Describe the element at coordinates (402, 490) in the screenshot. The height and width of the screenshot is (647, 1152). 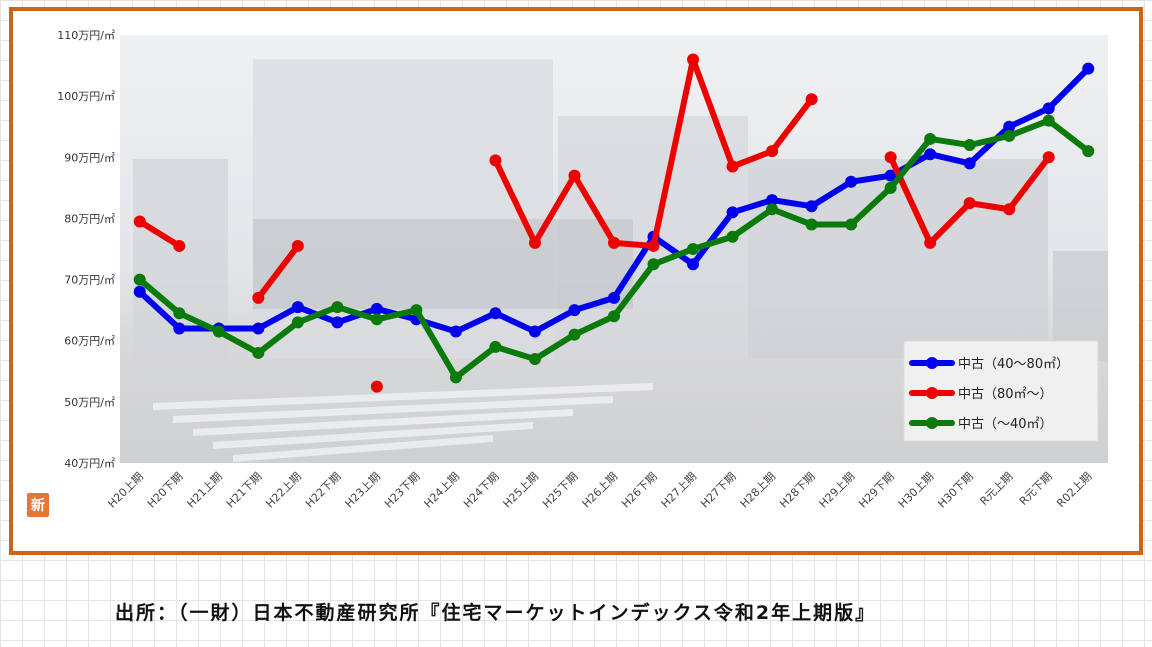
I see `x-tick-label: H23下期` at that location.